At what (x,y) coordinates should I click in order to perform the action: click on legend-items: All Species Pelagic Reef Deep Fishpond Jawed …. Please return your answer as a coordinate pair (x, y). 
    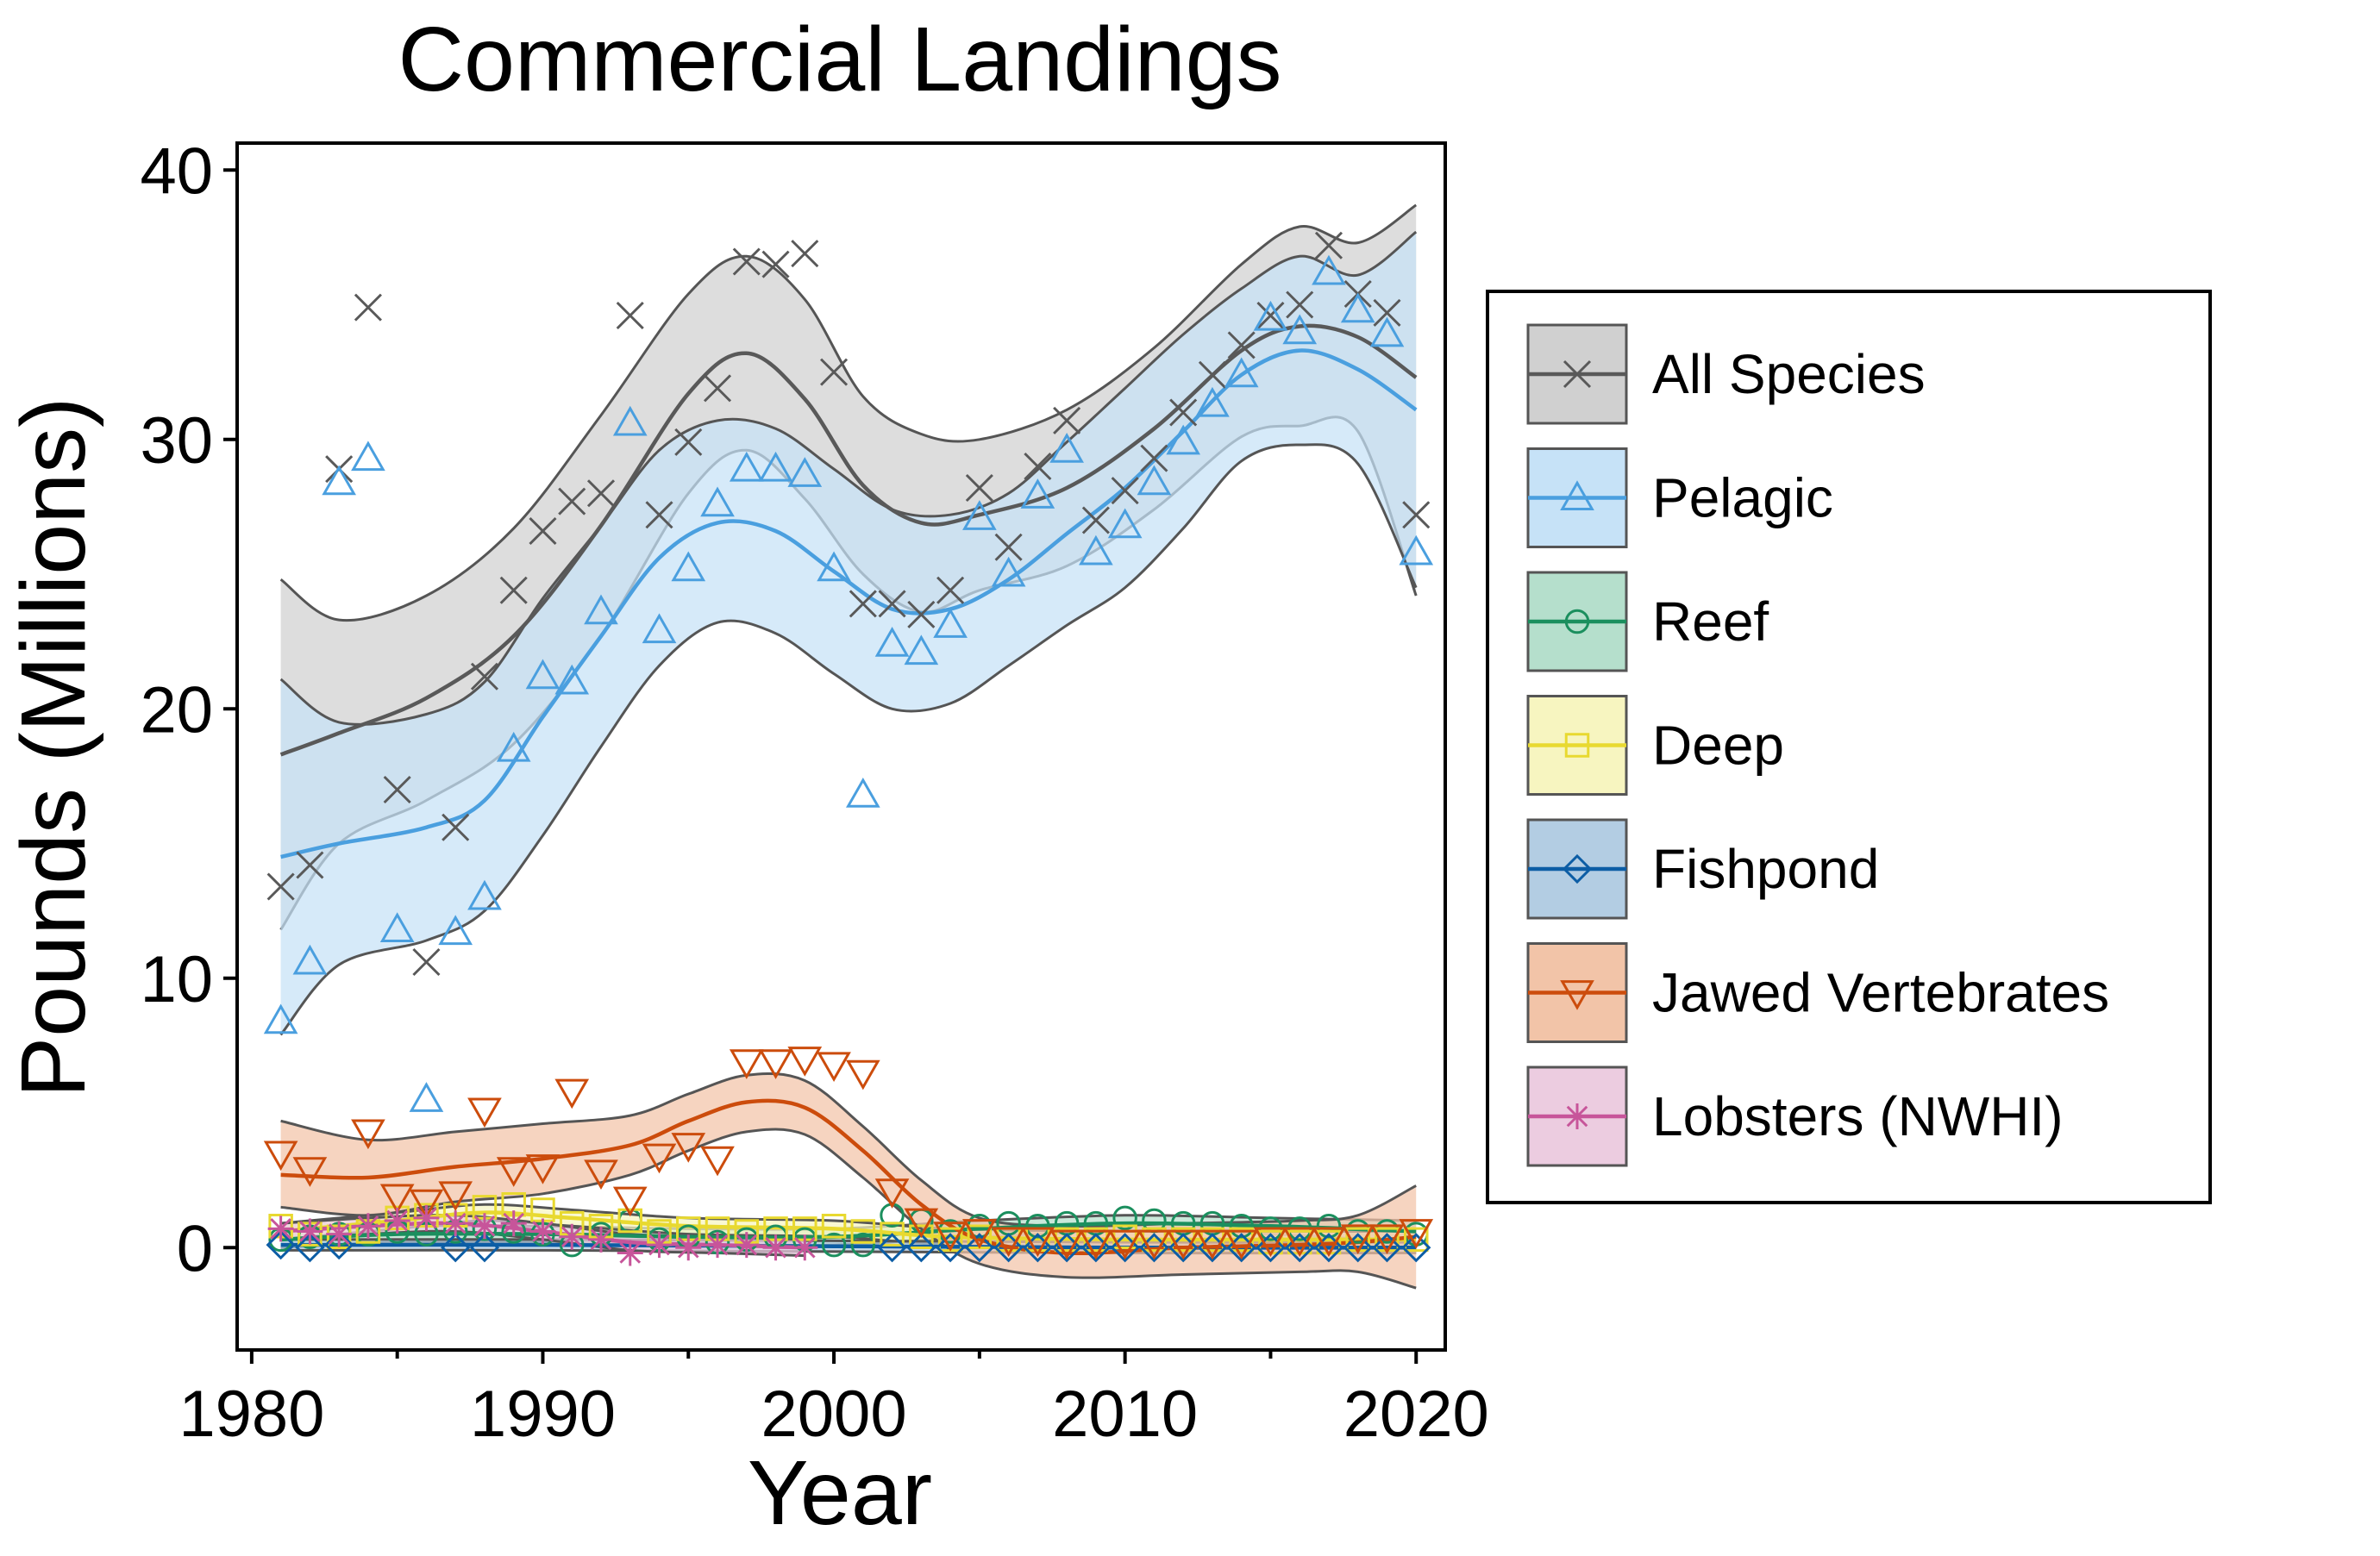
    Looking at the image, I should click on (1818, 745).